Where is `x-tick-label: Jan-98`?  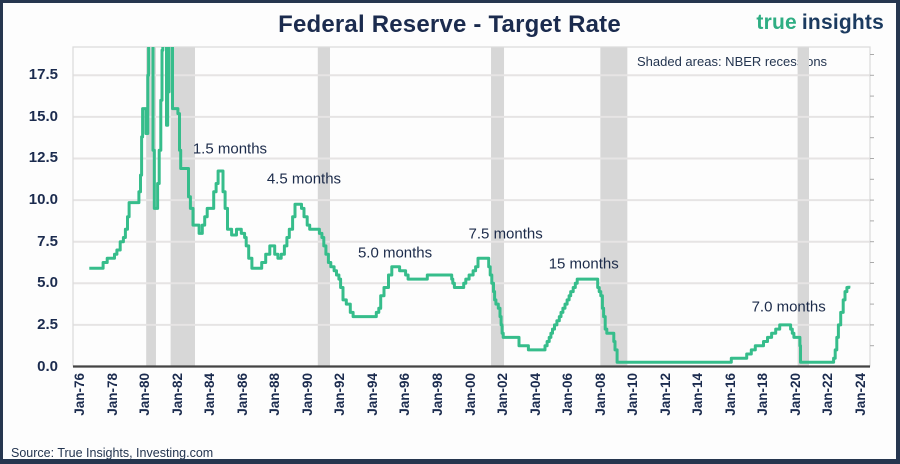 x-tick-label: Jan-98 is located at coordinates (437, 394).